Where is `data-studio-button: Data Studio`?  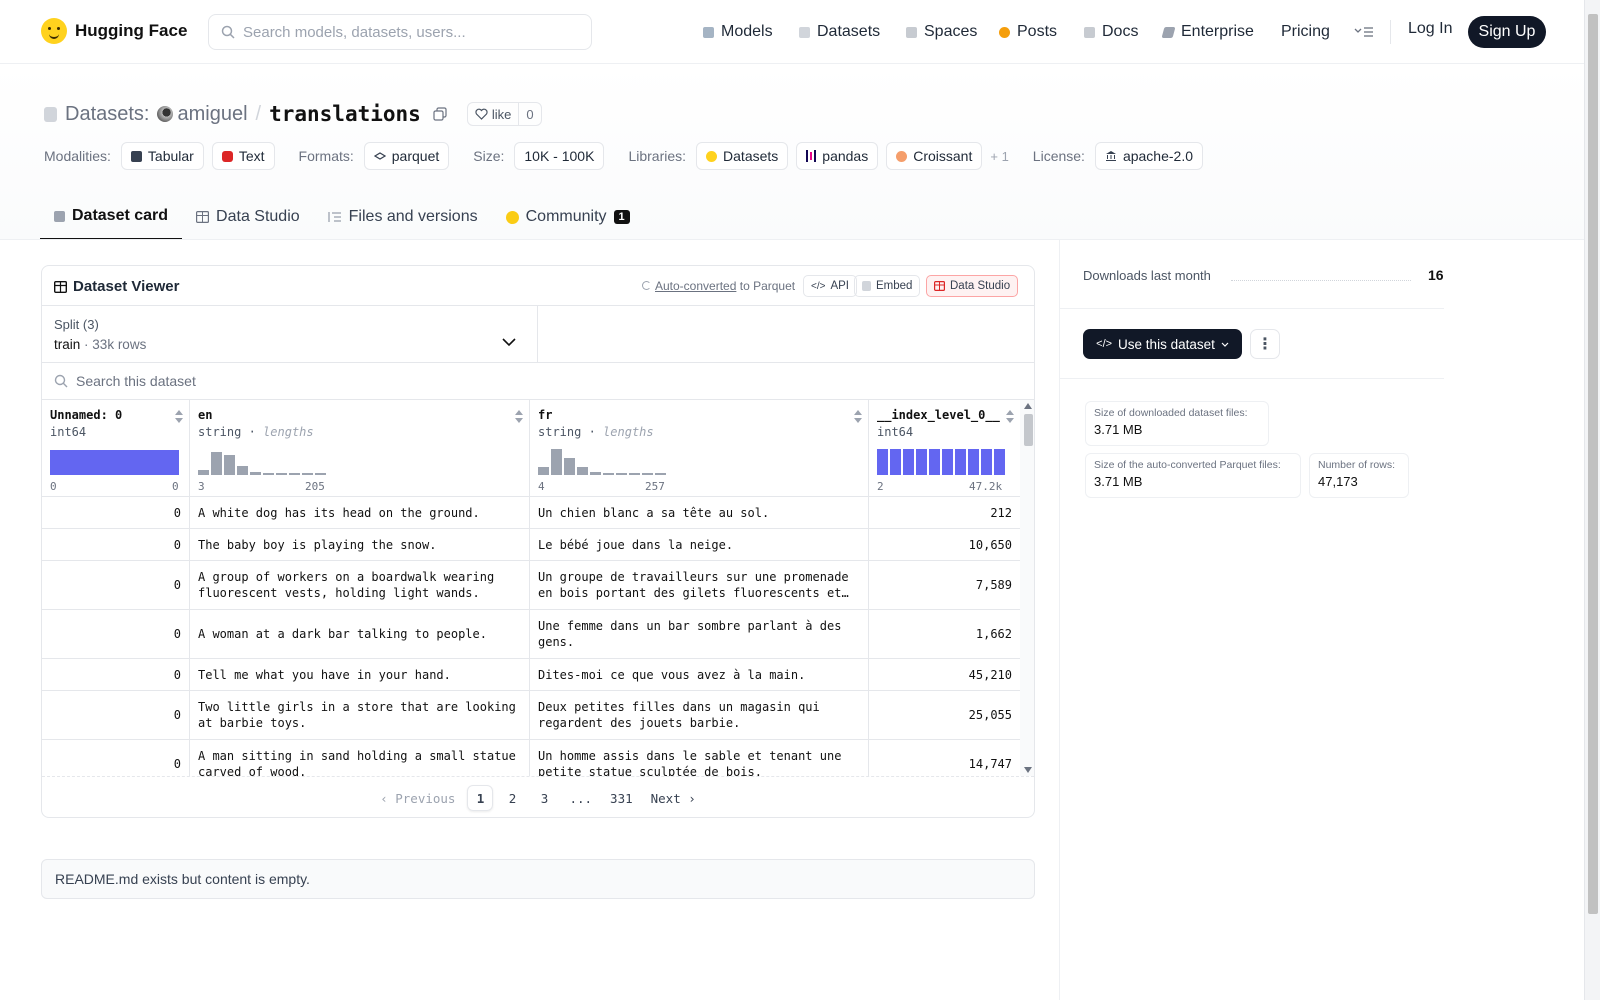
data-studio-button: Data Studio is located at coordinates (972, 286).